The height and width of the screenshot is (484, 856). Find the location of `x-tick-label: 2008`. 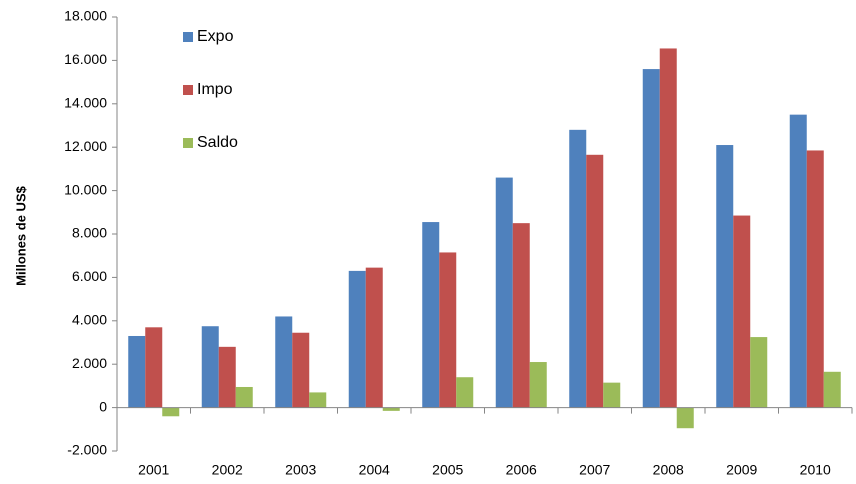

x-tick-label: 2008 is located at coordinates (668, 470).